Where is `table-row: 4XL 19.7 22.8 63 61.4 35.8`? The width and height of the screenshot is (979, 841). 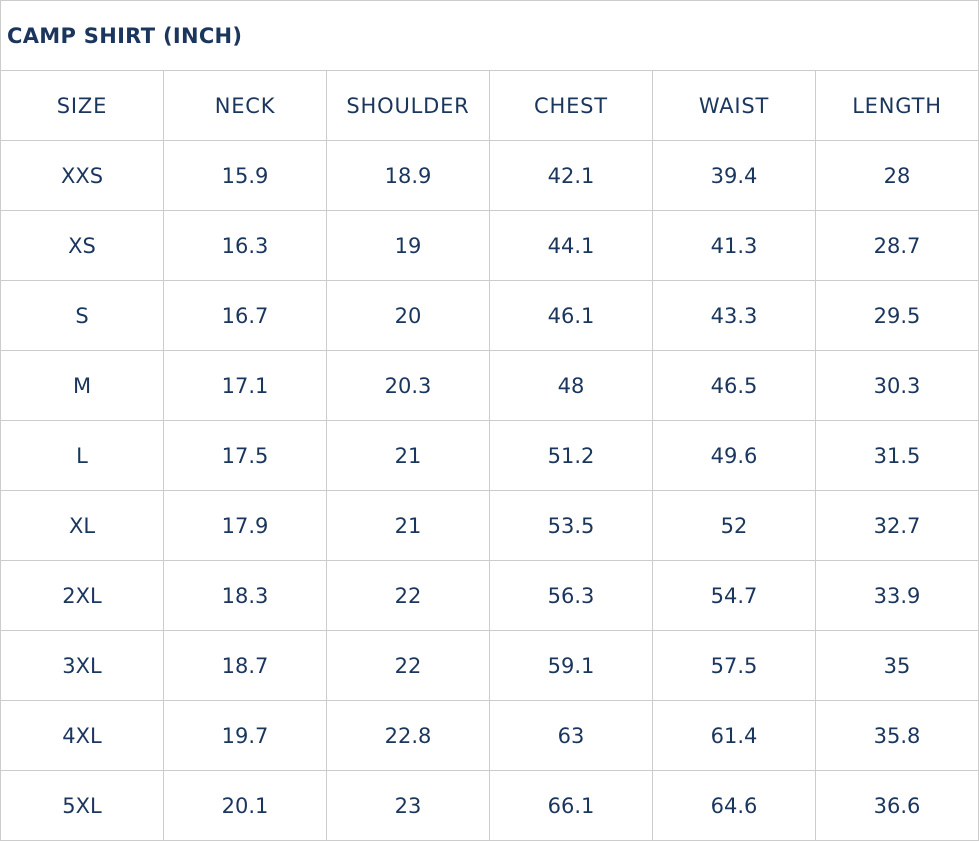 table-row: 4XL 19.7 22.8 63 61.4 35.8 is located at coordinates (489, 735).